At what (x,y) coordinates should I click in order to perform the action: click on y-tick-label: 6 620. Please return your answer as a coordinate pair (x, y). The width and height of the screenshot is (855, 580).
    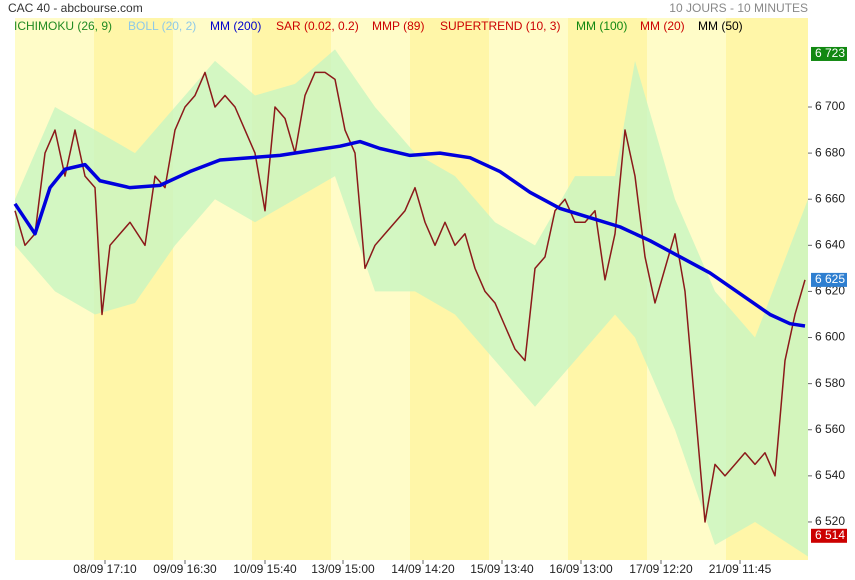
    Looking at the image, I should click on (830, 291).